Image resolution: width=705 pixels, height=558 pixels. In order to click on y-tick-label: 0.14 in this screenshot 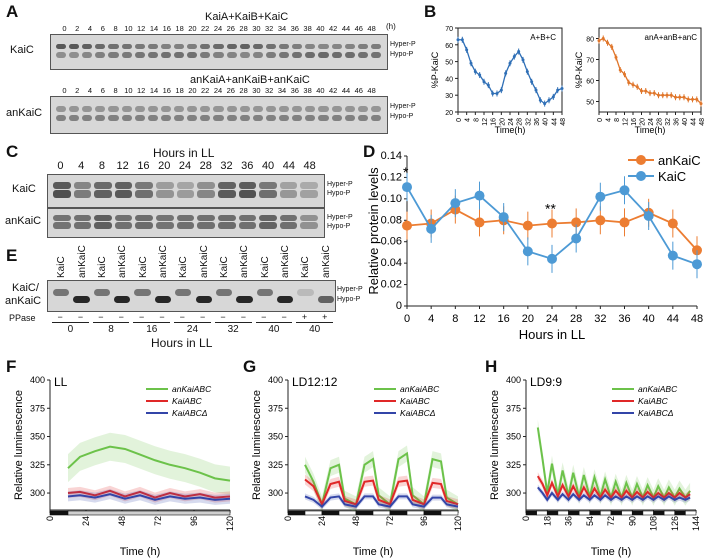, I will do `click(391, 156)`.